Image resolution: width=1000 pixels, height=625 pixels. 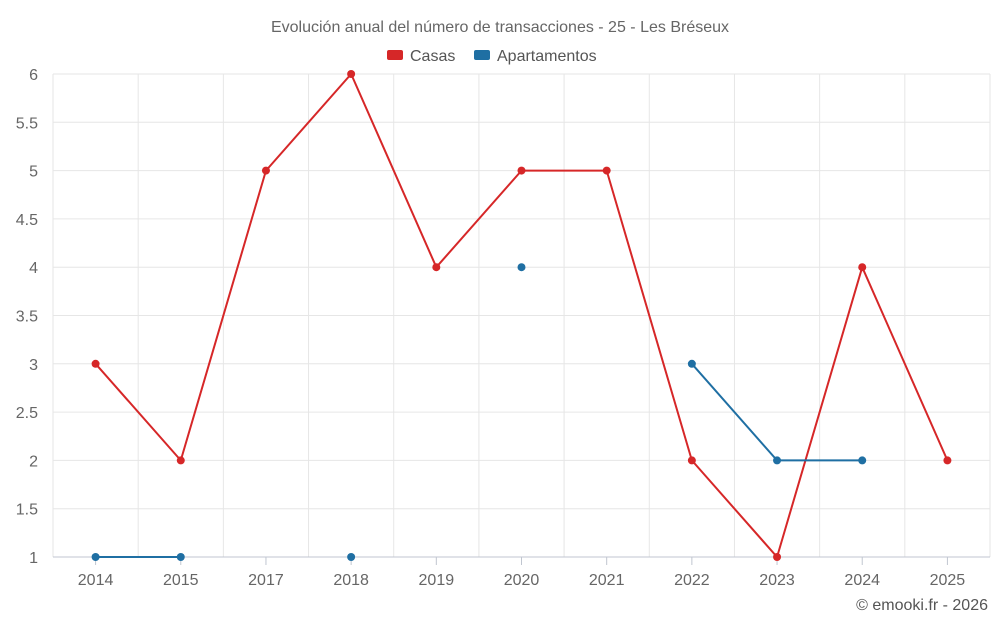 What do you see at coordinates (33, 268) in the screenshot?
I see `y-tick-label: 4` at bounding box center [33, 268].